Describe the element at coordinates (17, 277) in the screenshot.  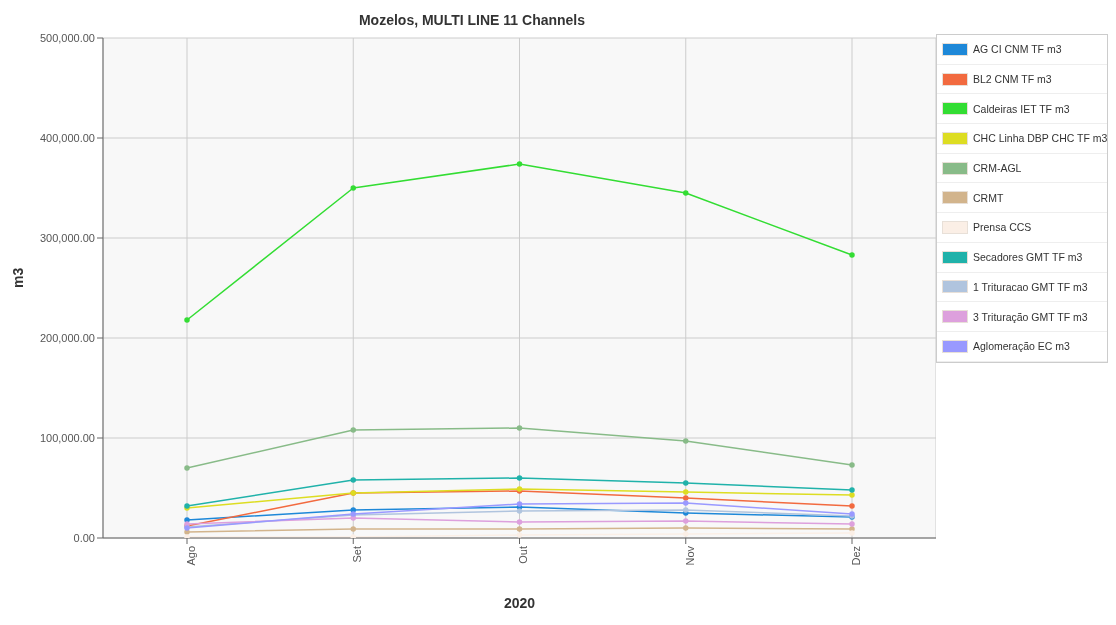
I see `y-axis-title: m3` at that location.